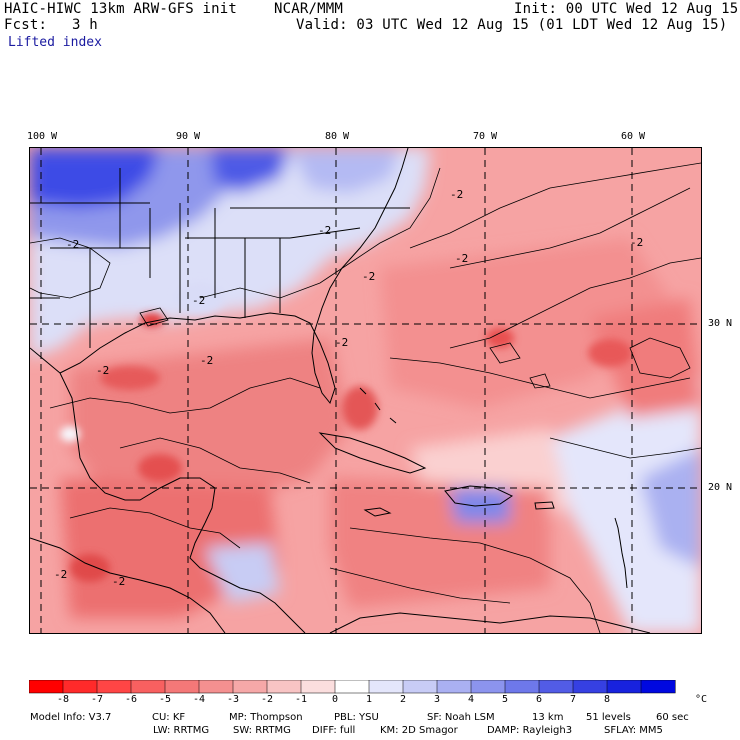 The width and height of the screenshot is (740, 740). What do you see at coordinates (309, 9) in the screenshot?
I see `org-label: NCAR/MMM` at bounding box center [309, 9].